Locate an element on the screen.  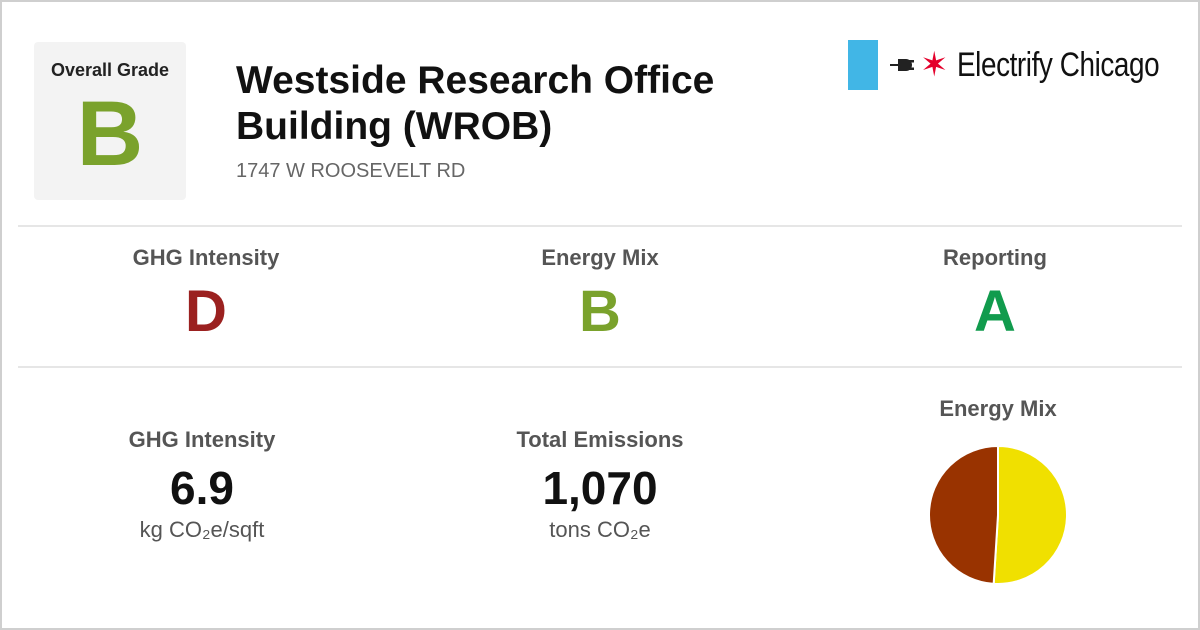
grade-energy-mix: Energy Mix B is located at coordinates (600, 293).